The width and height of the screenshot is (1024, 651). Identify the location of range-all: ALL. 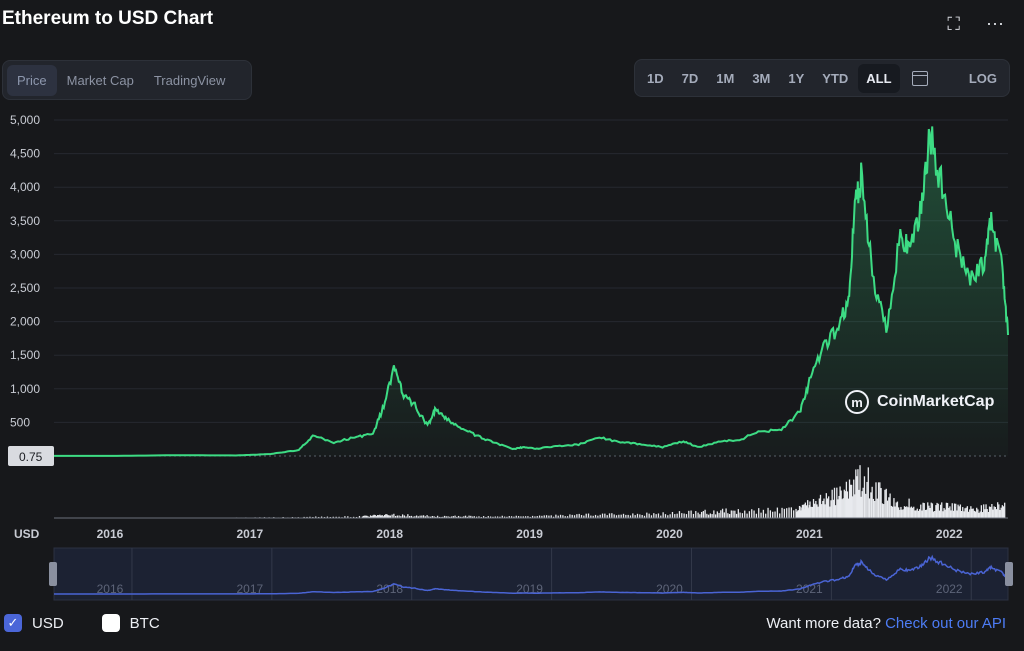
(879, 78).